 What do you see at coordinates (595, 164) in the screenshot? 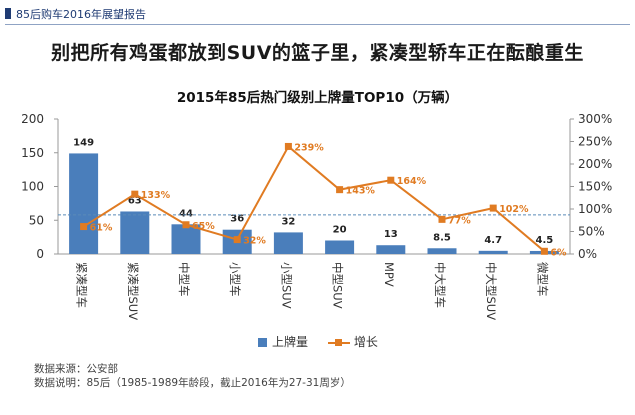
I see `right-tick-label: 200%` at bounding box center [595, 164].